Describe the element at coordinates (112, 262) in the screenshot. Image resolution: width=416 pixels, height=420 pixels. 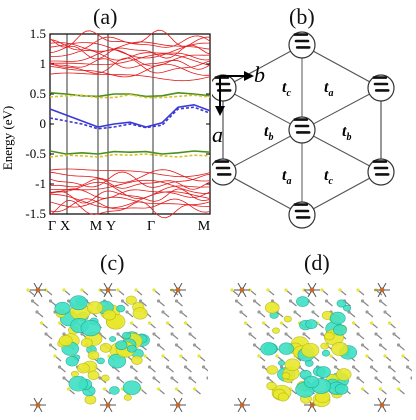
I see `panel-label-c: (c)` at that location.